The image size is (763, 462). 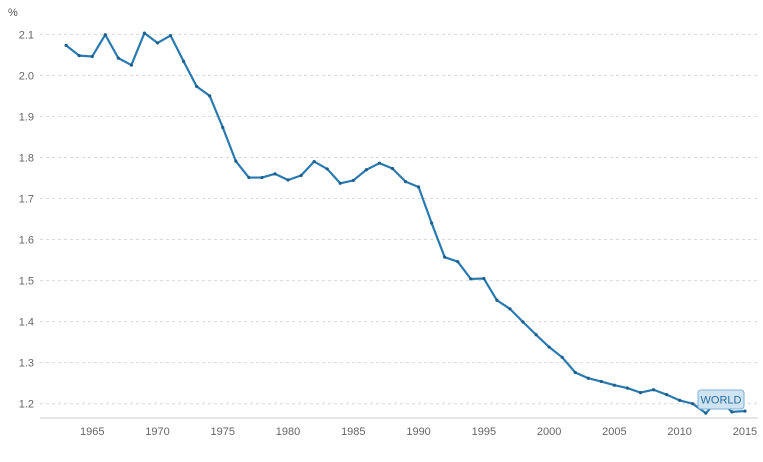 What do you see at coordinates (26, 76) in the screenshot?
I see `y-tick-label: 2.0` at bounding box center [26, 76].